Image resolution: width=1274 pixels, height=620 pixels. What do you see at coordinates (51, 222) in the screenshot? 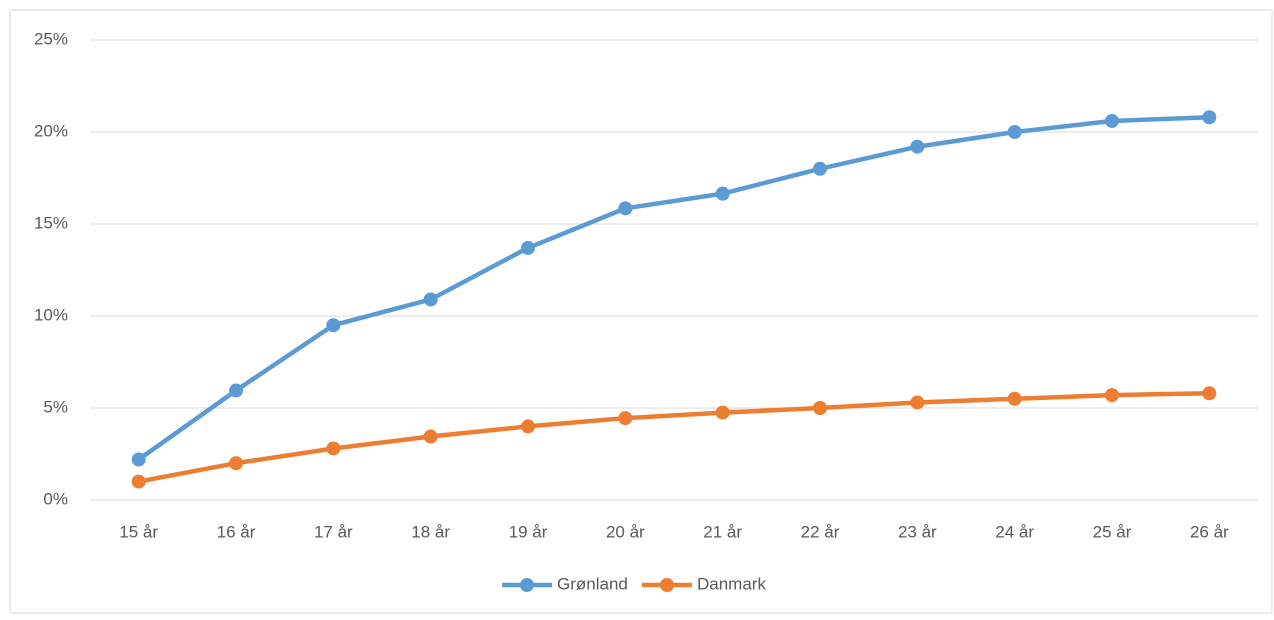
I see `y-tick-label: 15%` at bounding box center [51, 222].